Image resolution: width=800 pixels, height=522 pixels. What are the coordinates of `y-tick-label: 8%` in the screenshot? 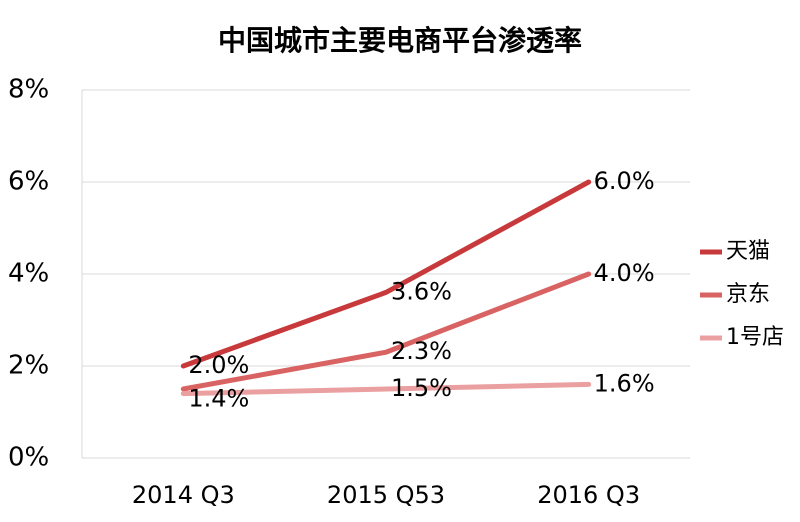 It's located at (28, 90).